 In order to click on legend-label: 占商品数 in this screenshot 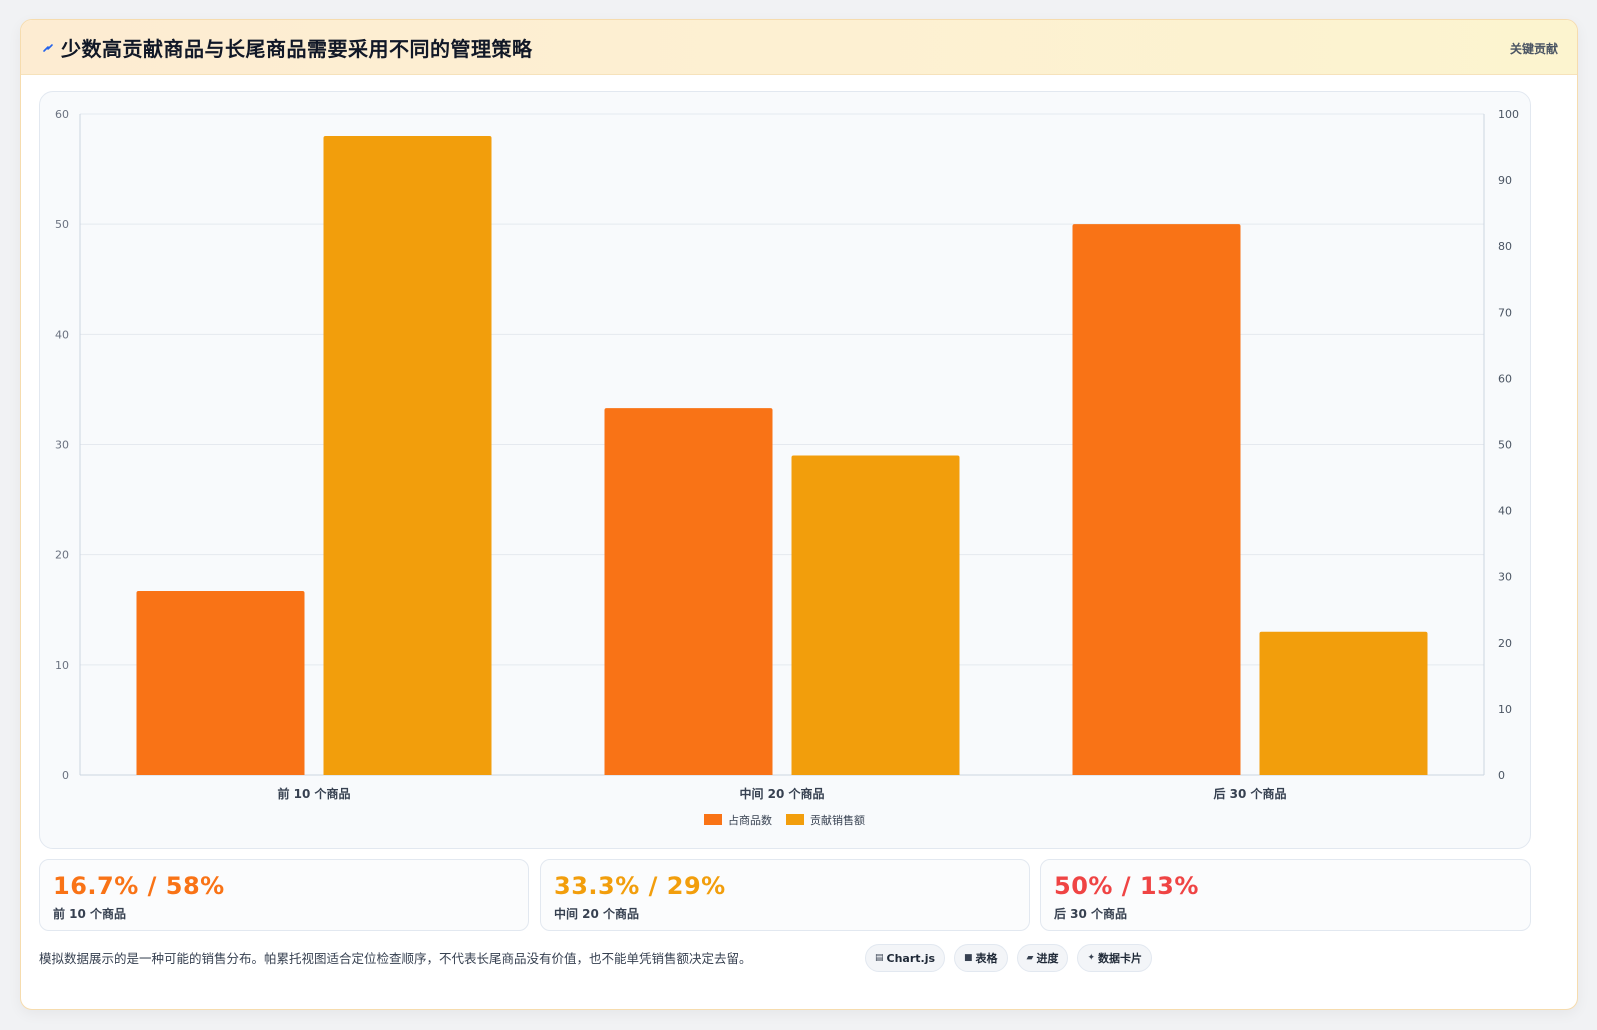, I will do `click(750, 820)`.